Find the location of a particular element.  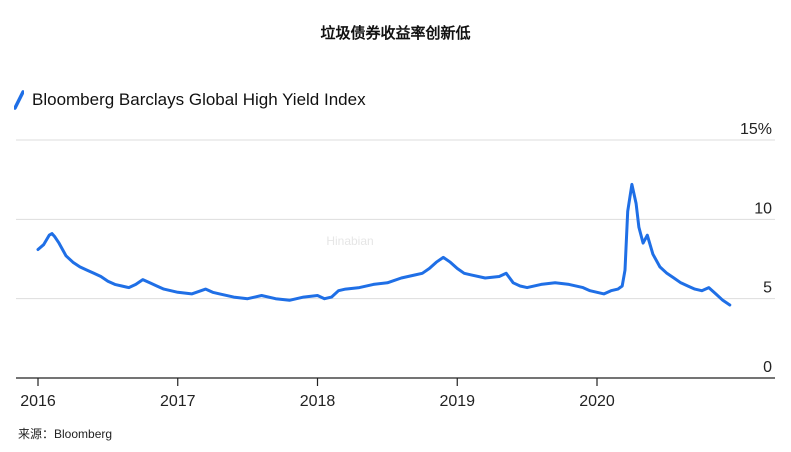

legend-swatch is located at coordinates (19, 100).